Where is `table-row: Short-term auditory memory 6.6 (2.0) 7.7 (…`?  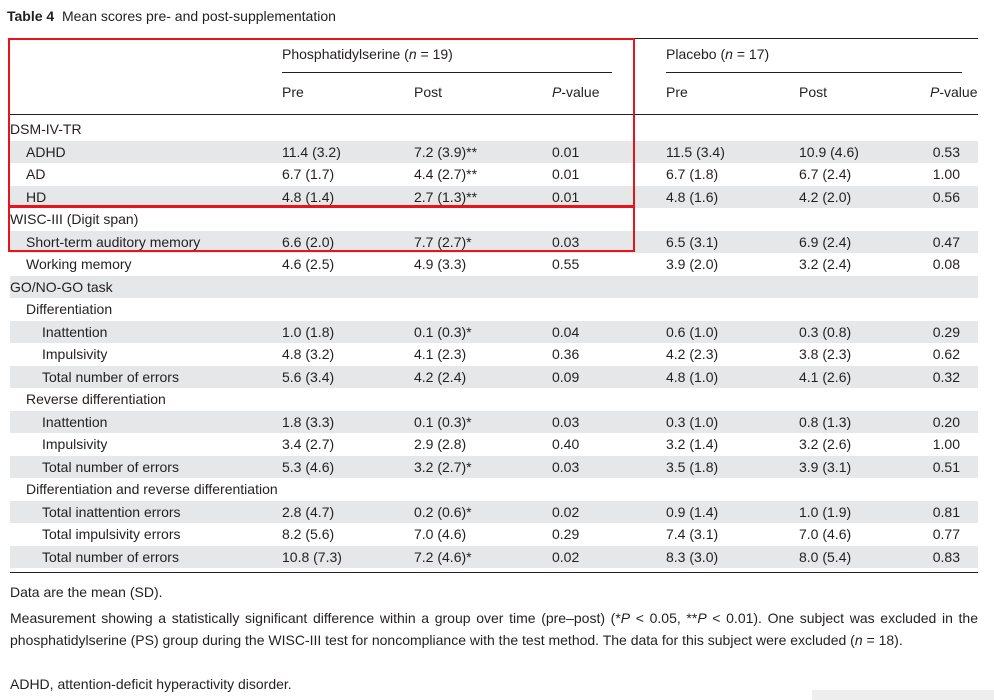
table-row: Short-term auditory memory 6.6 (2.0) 7.7 (… is located at coordinates (494, 241).